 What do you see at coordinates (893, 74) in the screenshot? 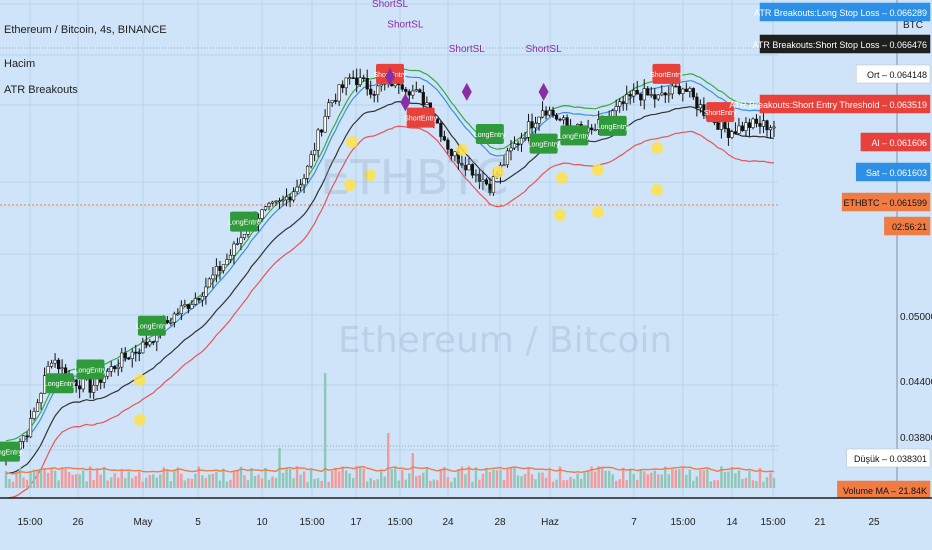
I see `axis-tag-ort` at bounding box center [893, 74].